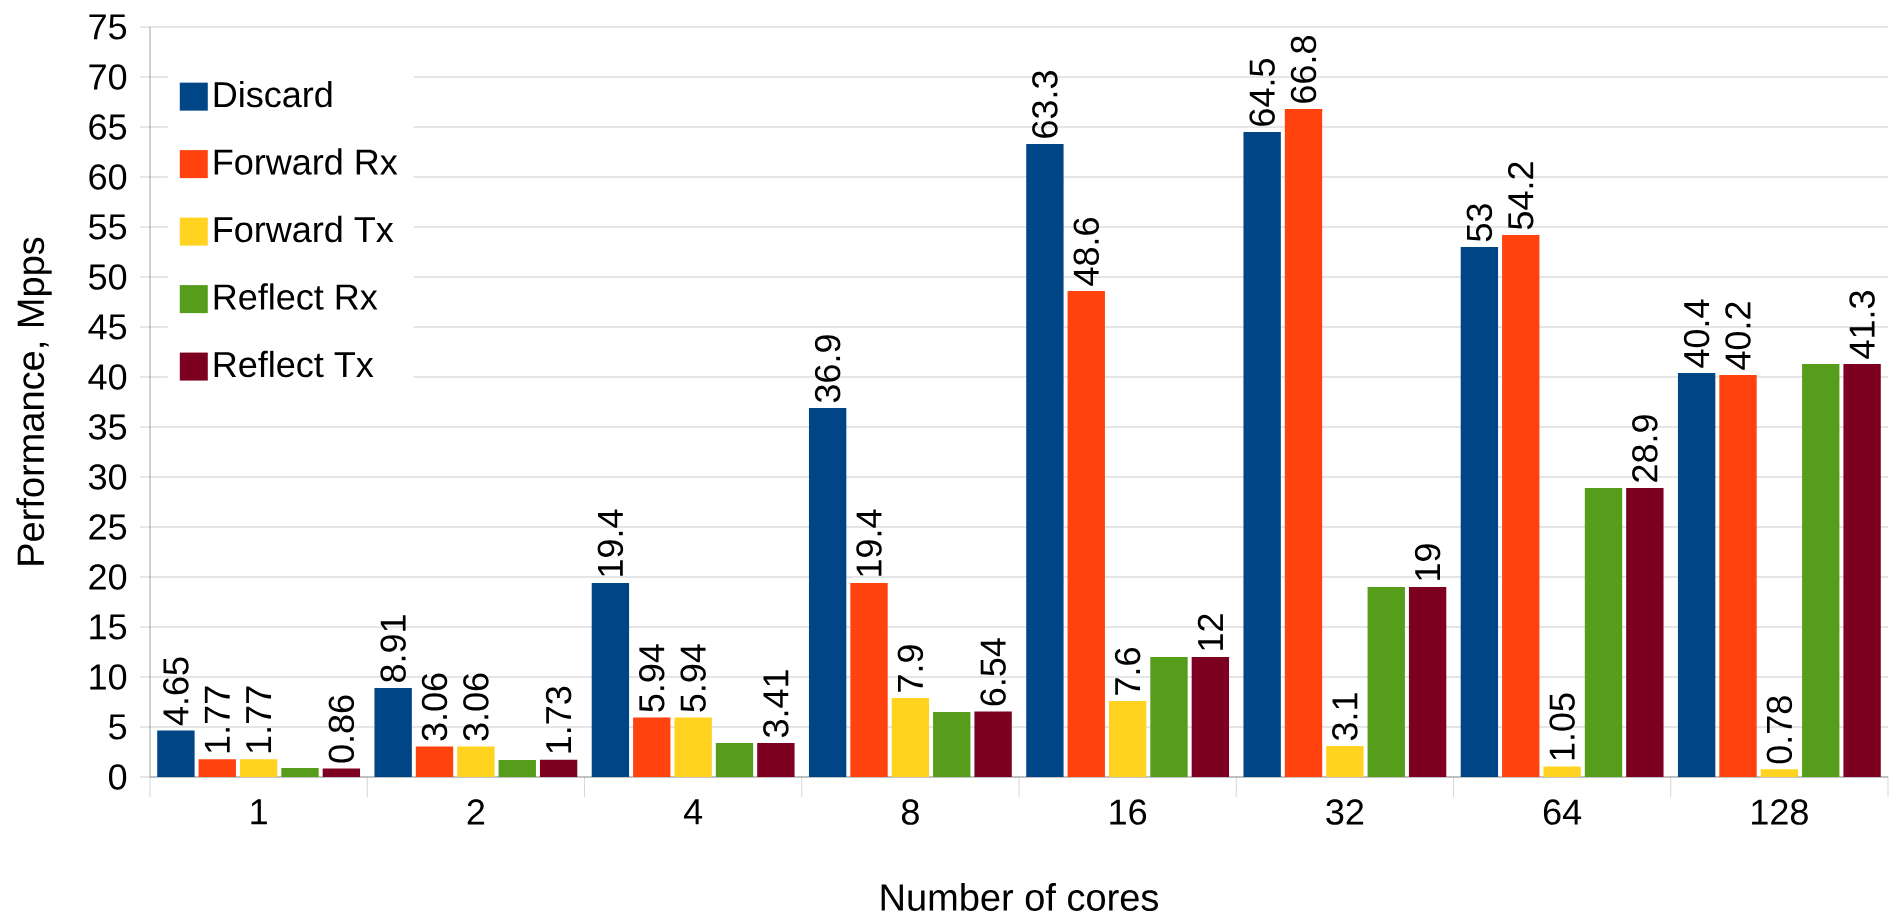 The image size is (1889, 915). I want to click on data-label: 40.2, so click(1738, 336).